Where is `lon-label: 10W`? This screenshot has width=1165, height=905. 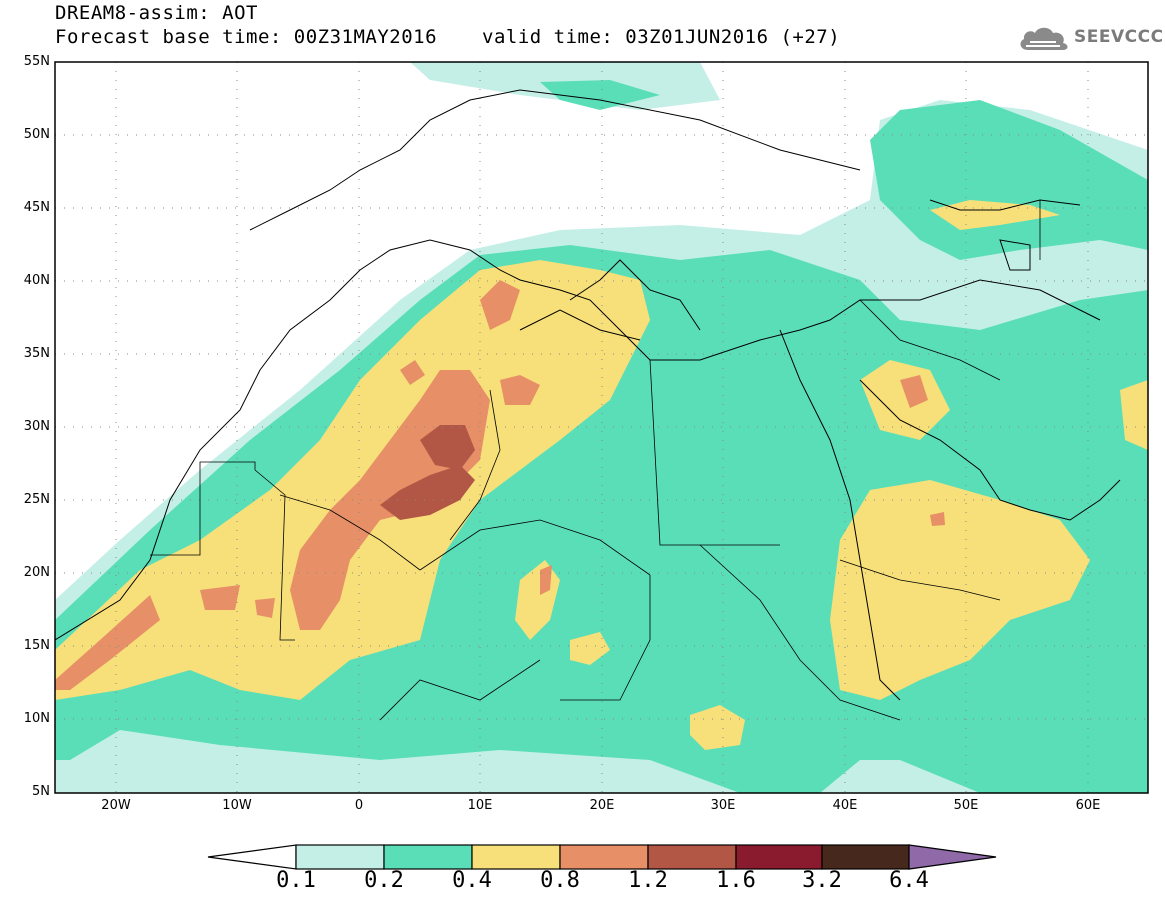 lon-label: 10W is located at coordinates (237, 805).